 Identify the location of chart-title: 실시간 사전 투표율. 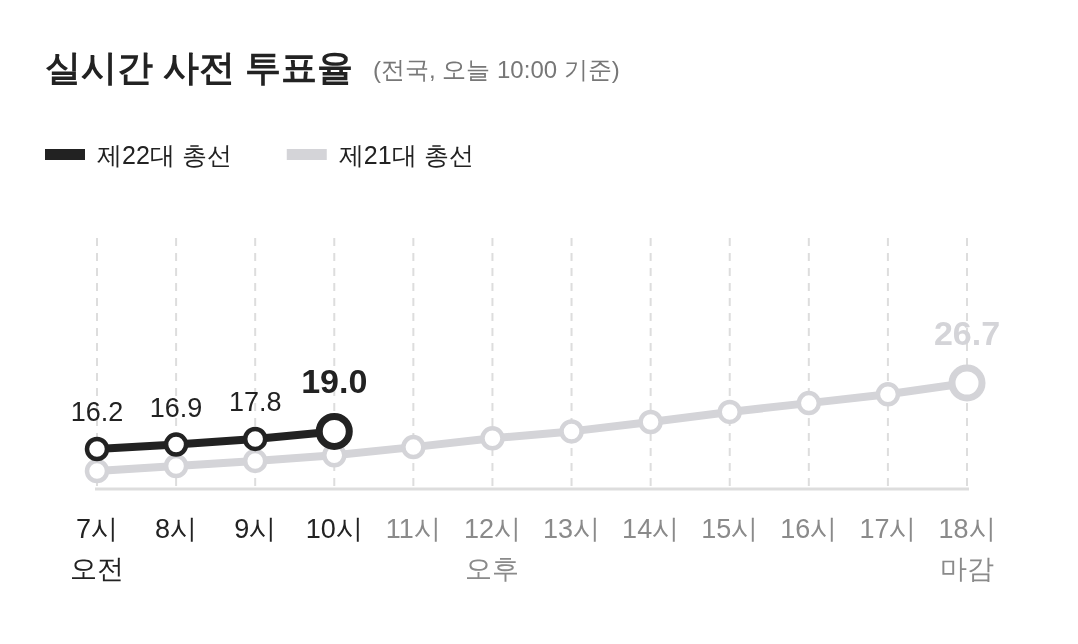
(199, 67).